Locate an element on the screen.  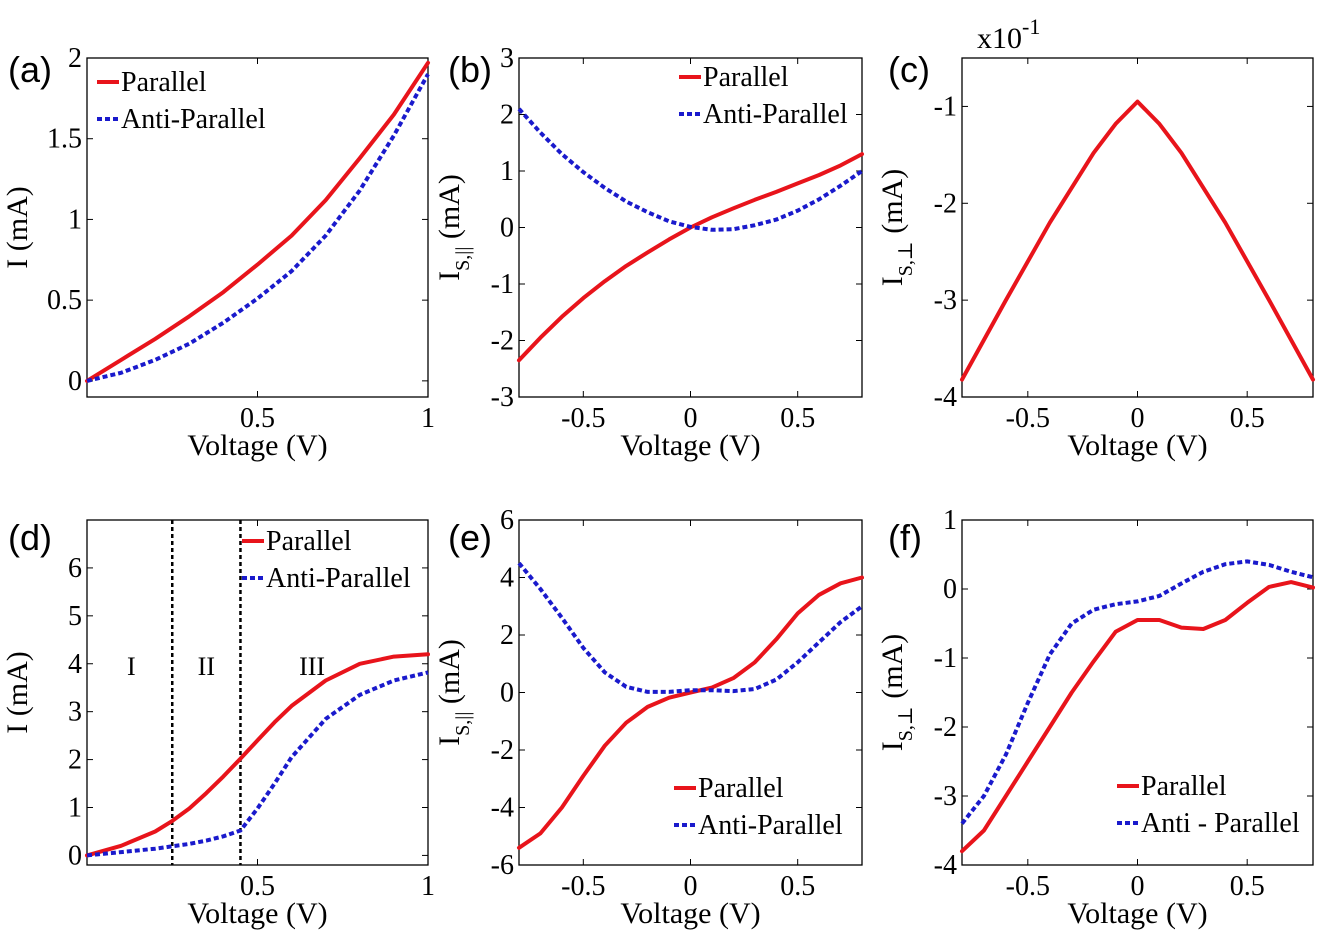
y-tick-label: 1.5 is located at coordinates (64, 139).